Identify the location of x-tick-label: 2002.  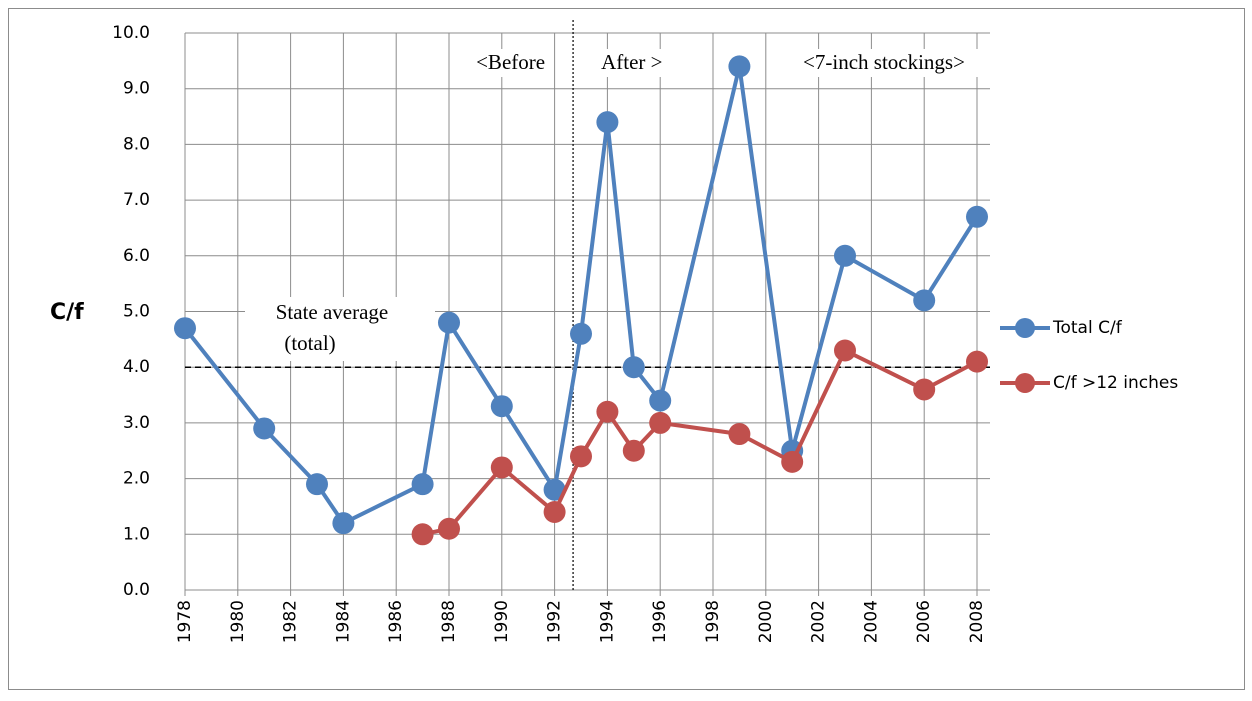
(819, 621).